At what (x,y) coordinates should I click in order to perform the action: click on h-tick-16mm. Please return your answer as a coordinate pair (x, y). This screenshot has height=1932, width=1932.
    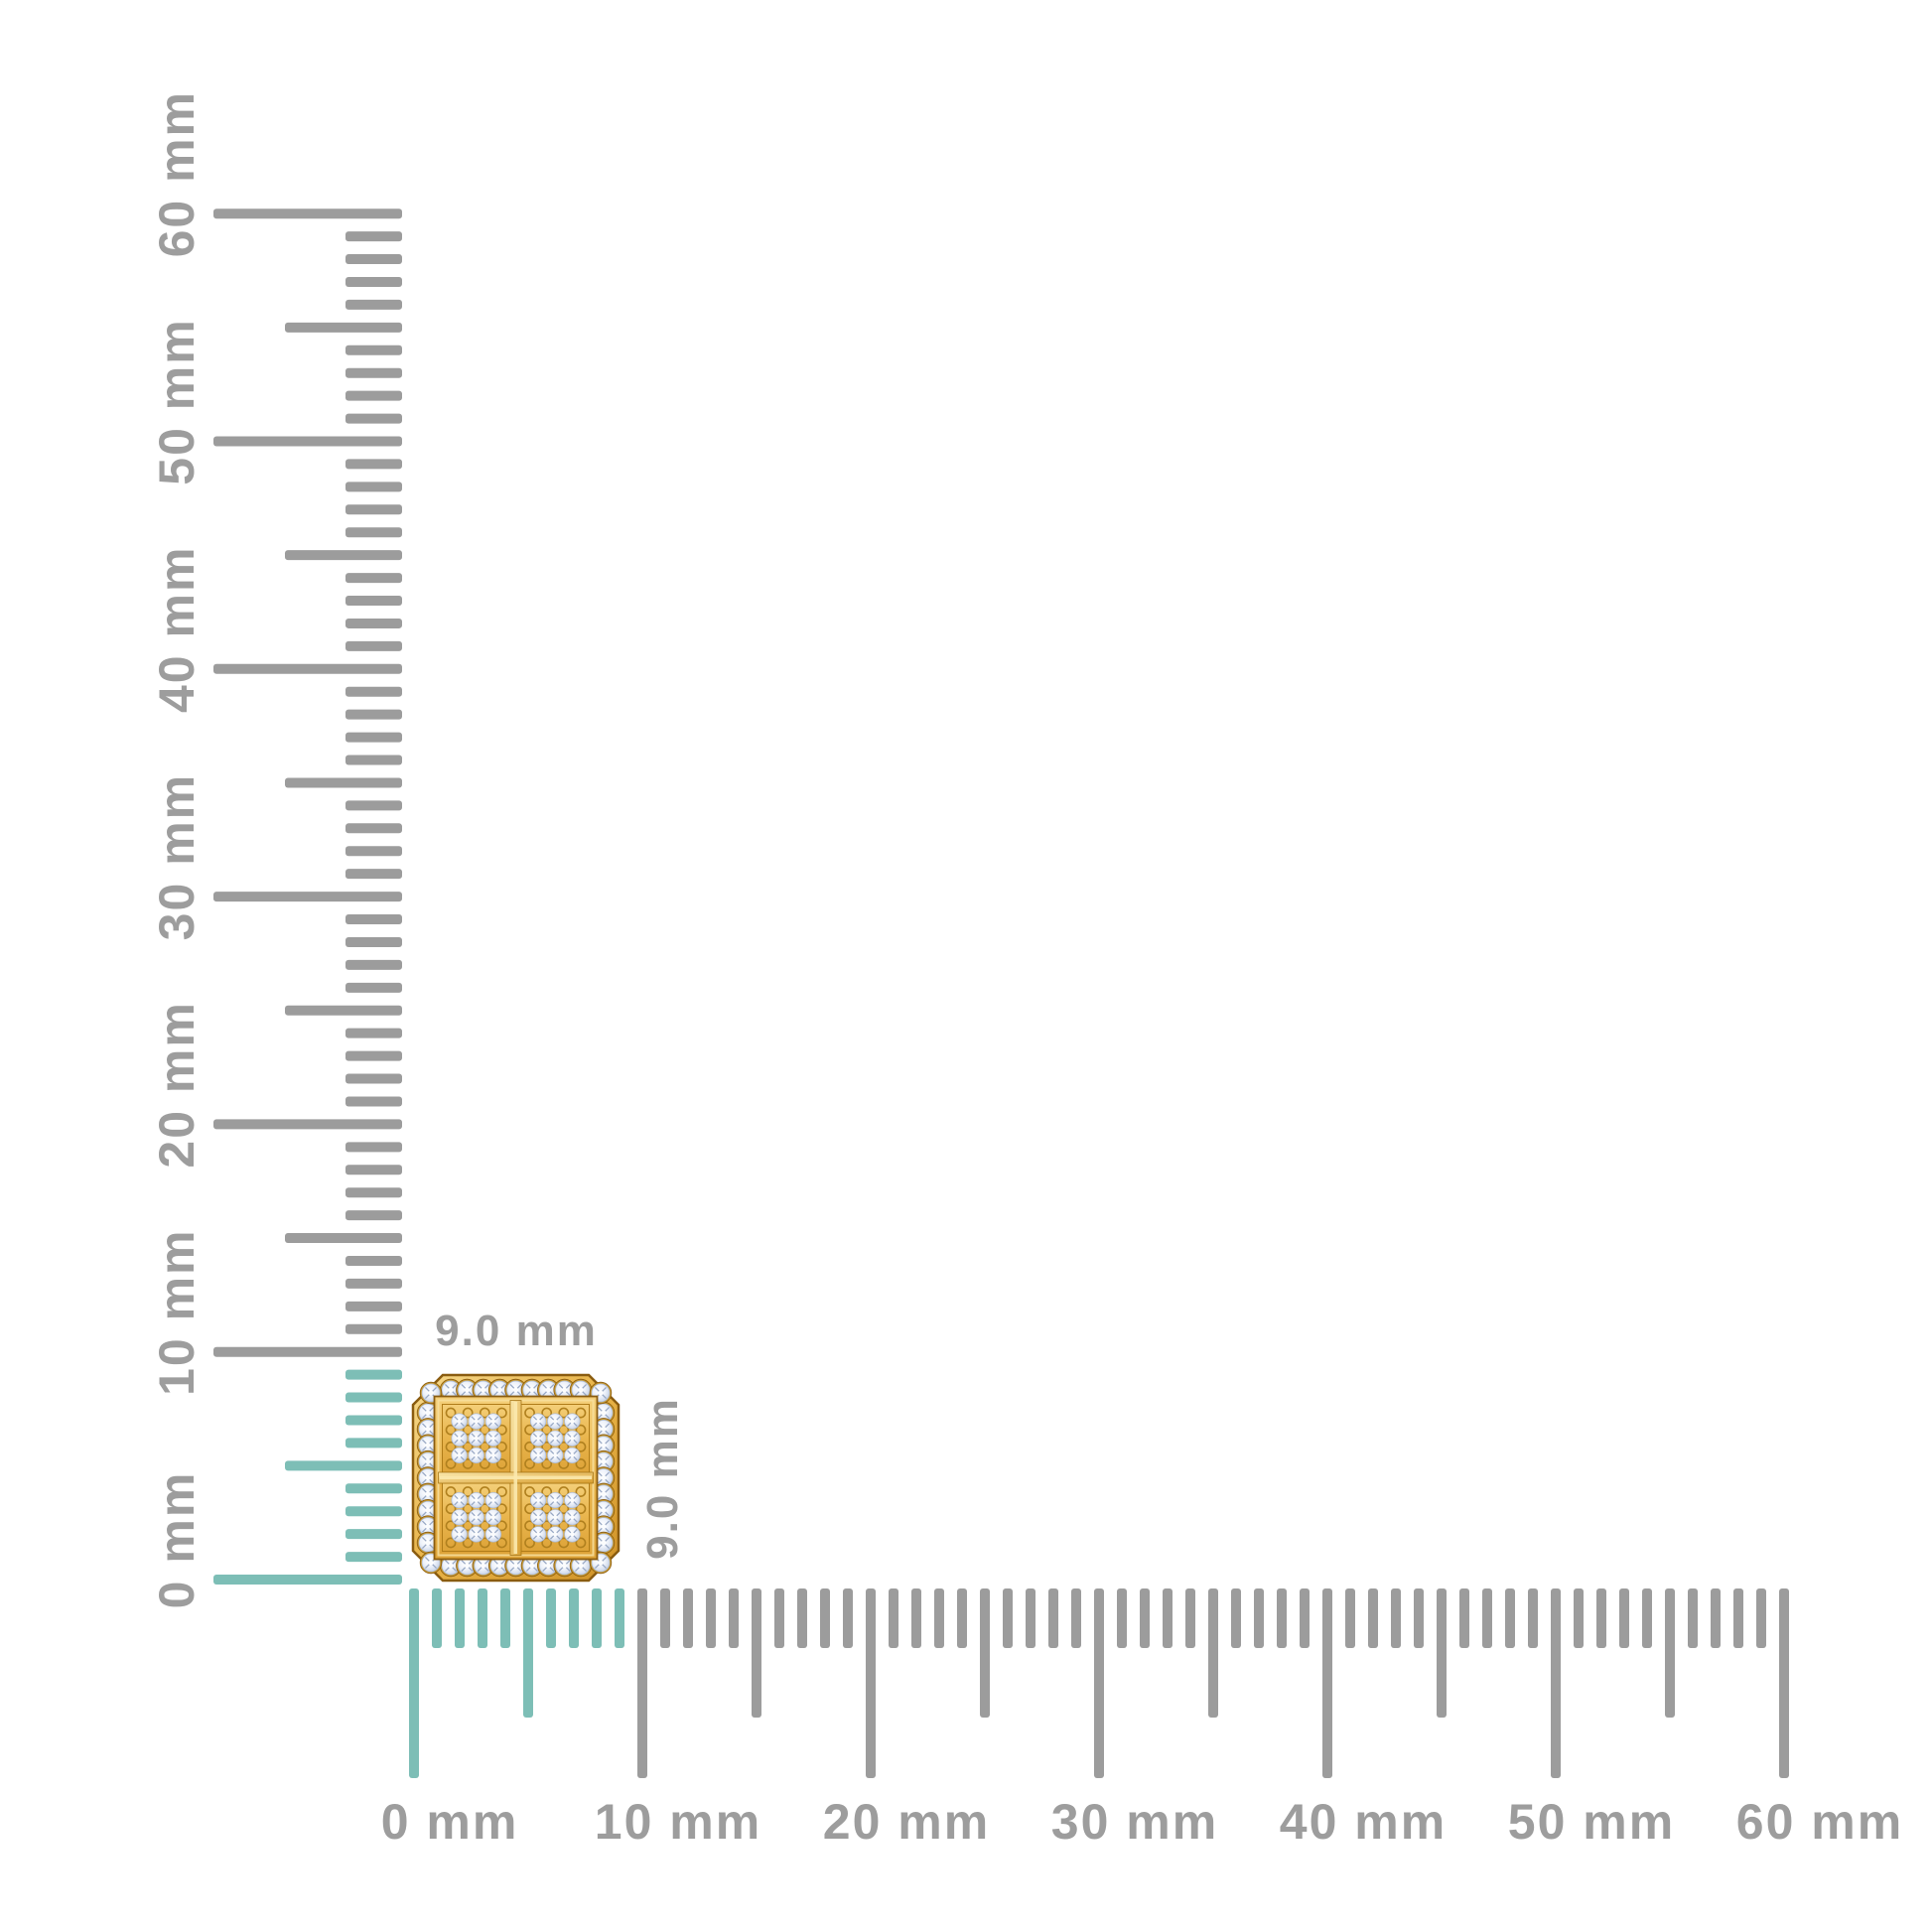
    Looking at the image, I should click on (779, 1618).